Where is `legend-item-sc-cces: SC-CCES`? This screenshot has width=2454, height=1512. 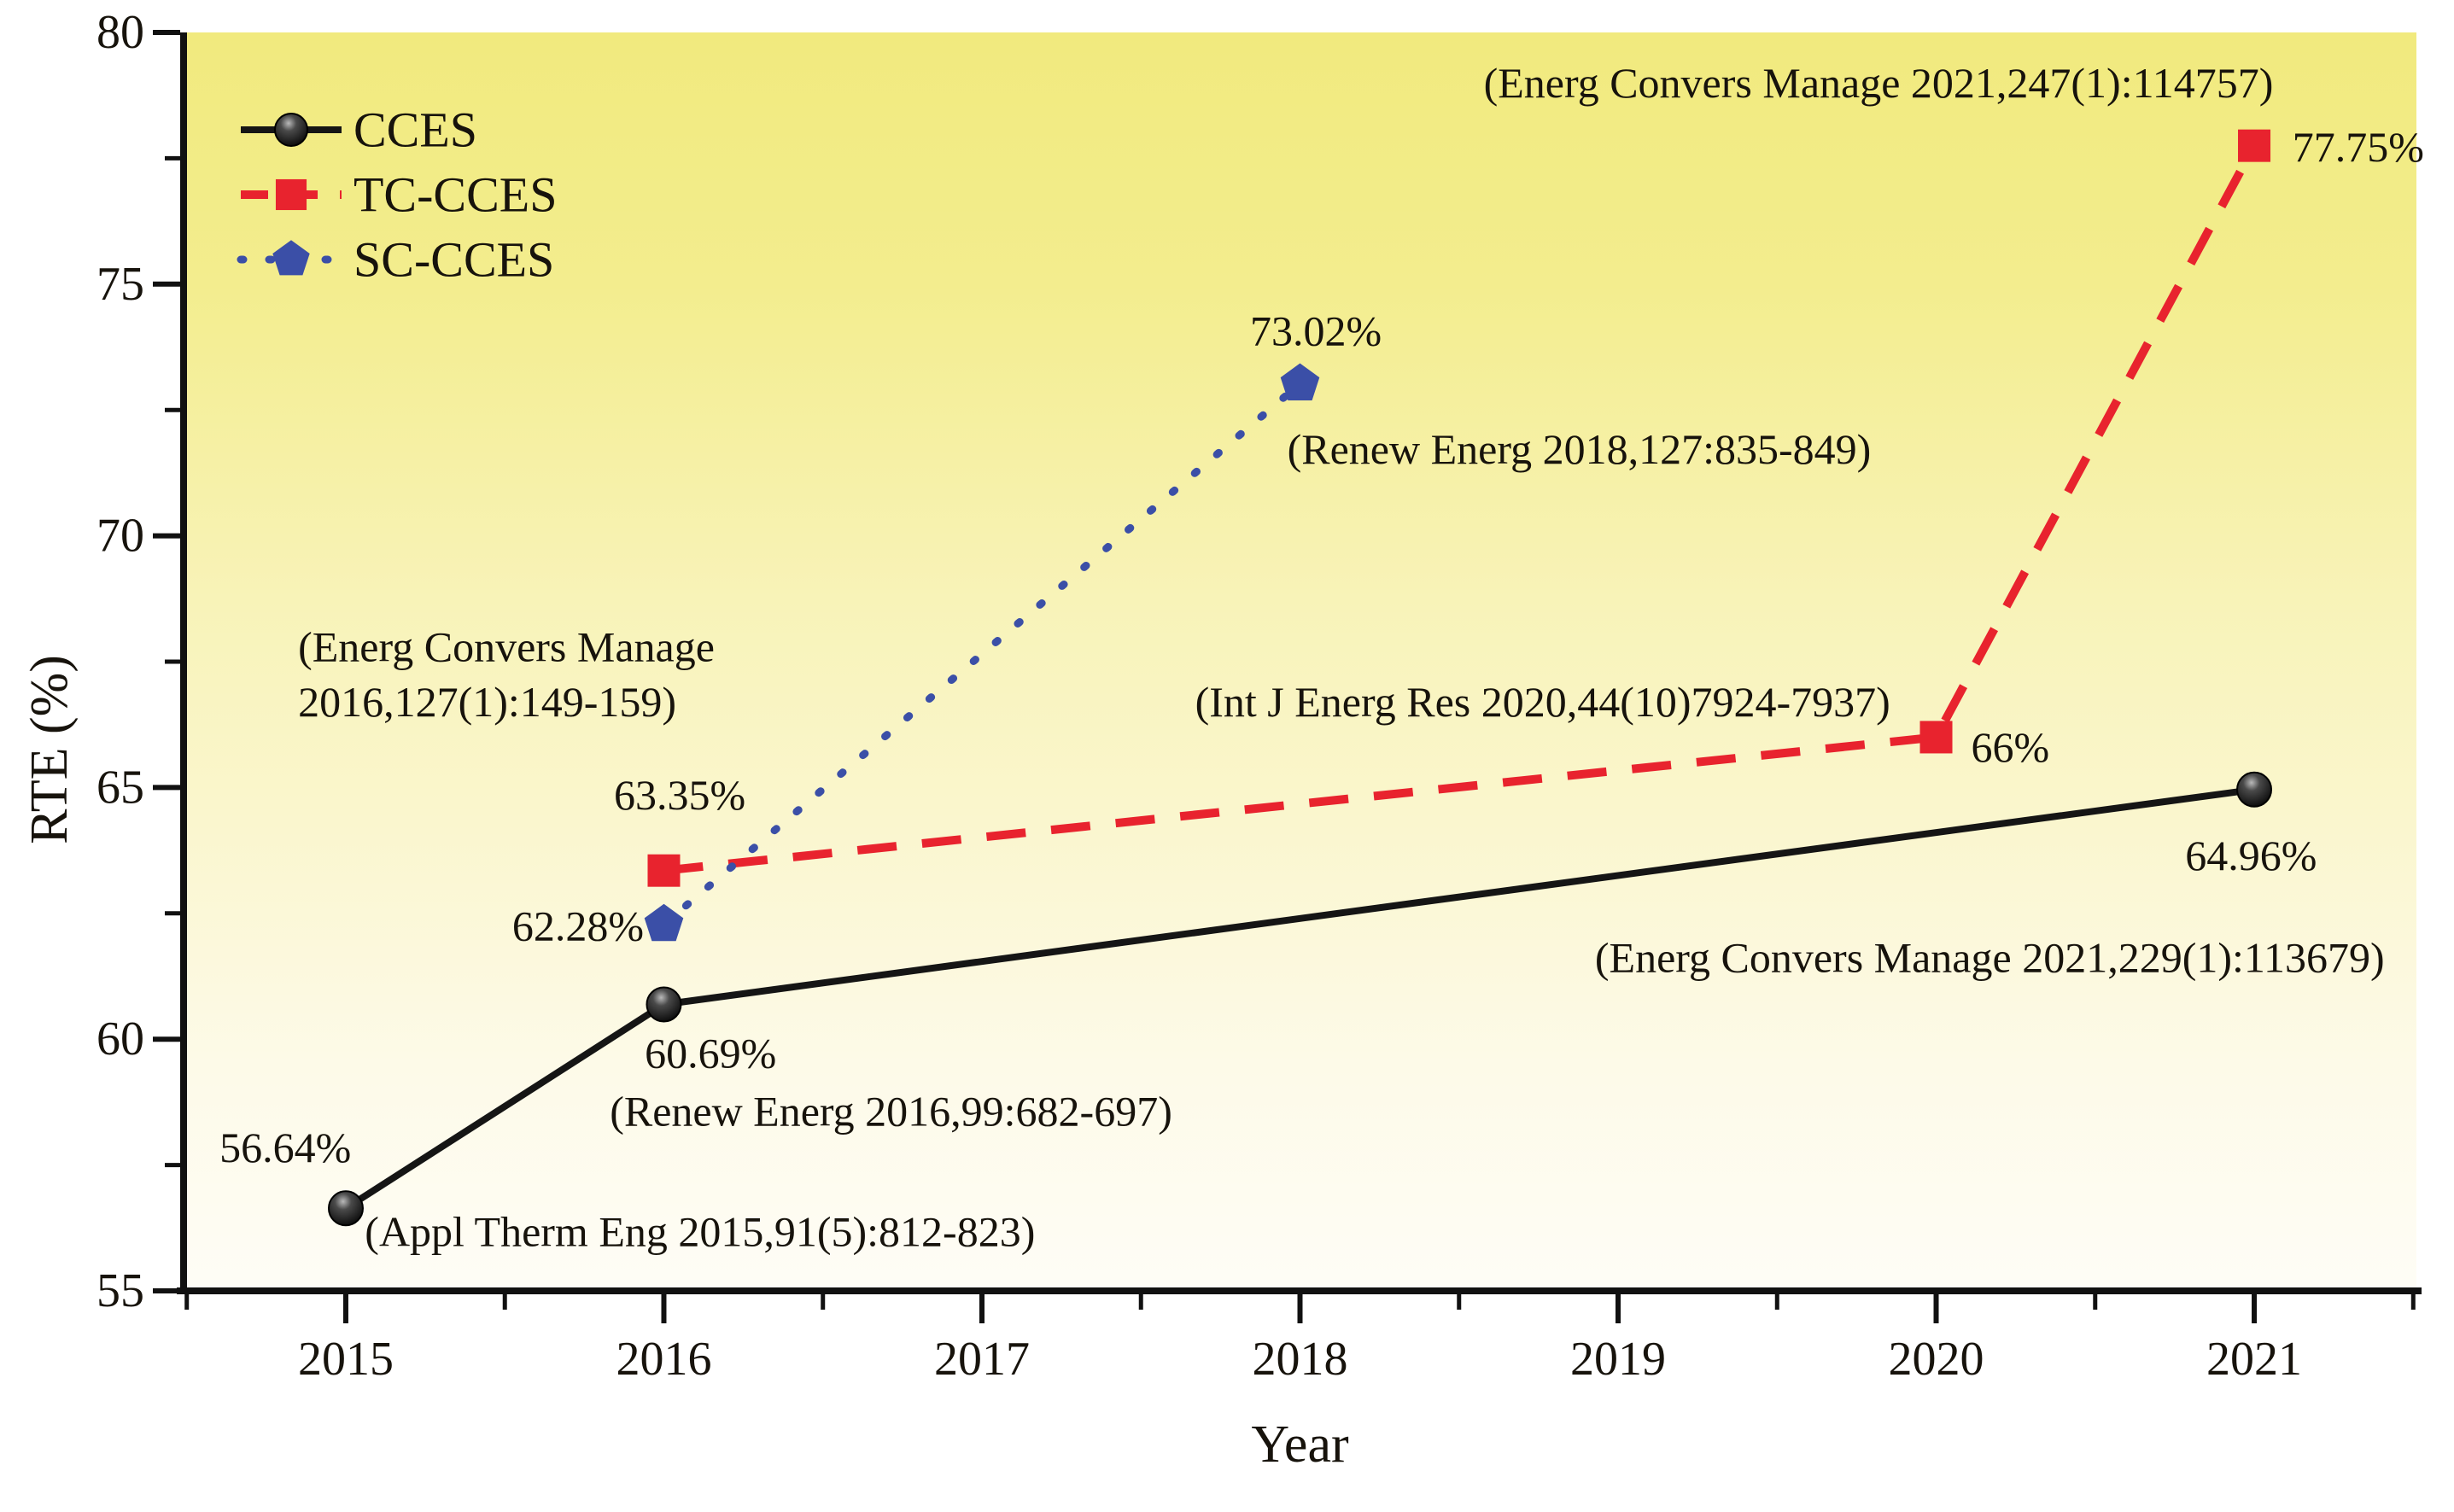 legend-item-sc-cces: SC-CCES is located at coordinates (395, 260).